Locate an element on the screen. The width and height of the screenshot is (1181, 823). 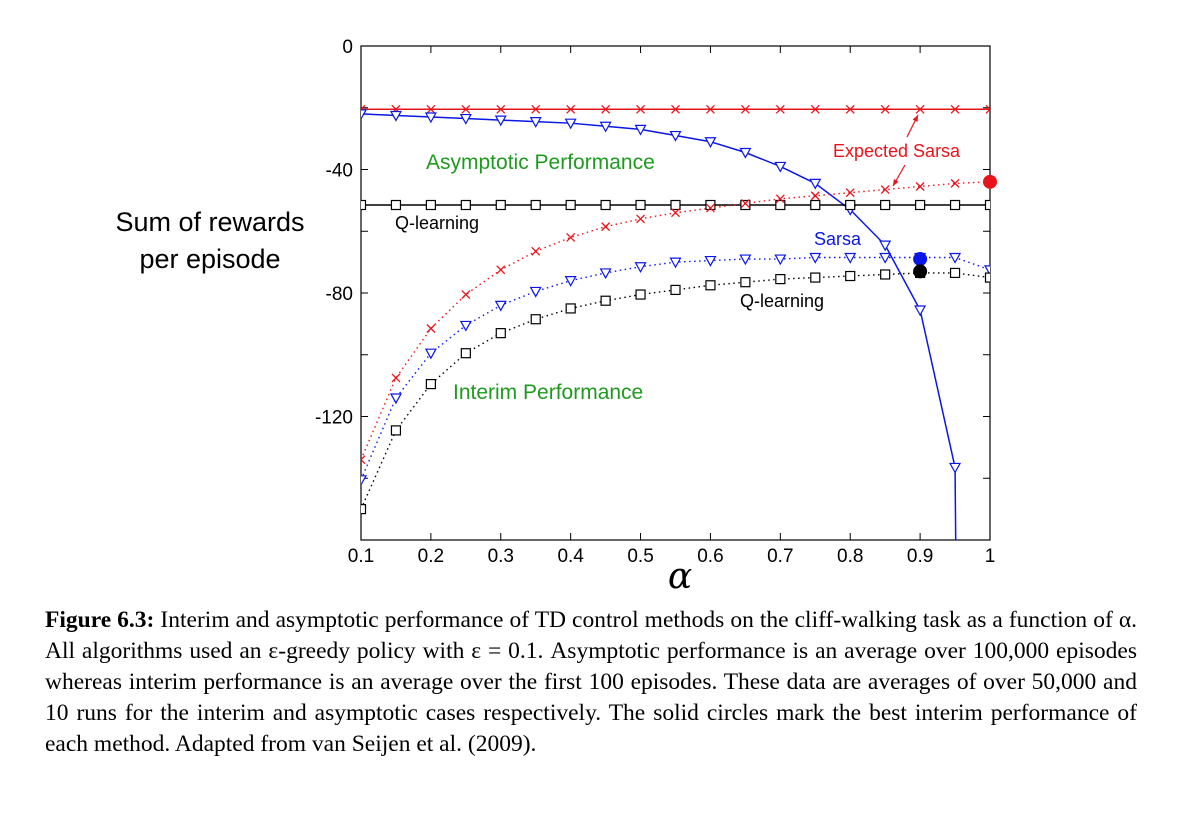
y-tick-label: 0 is located at coordinates (347, 47).